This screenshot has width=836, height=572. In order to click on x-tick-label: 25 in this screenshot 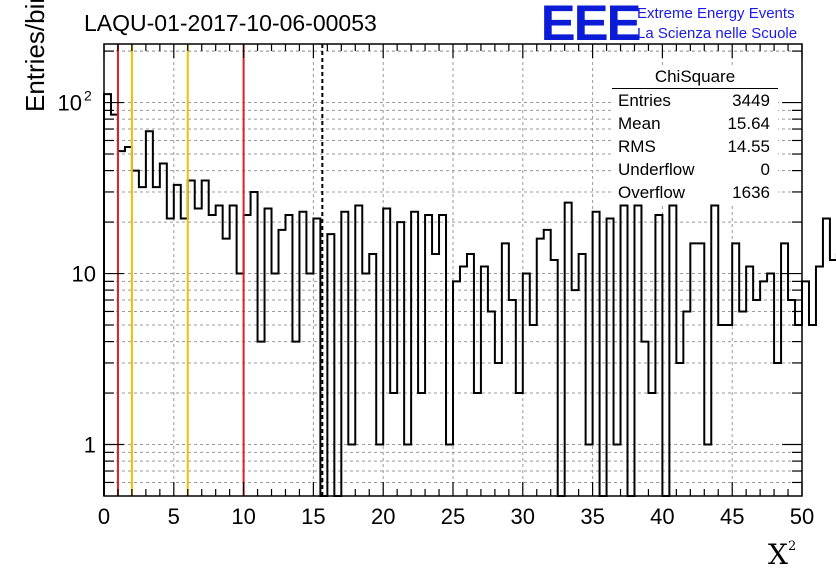, I will do `click(453, 516)`.